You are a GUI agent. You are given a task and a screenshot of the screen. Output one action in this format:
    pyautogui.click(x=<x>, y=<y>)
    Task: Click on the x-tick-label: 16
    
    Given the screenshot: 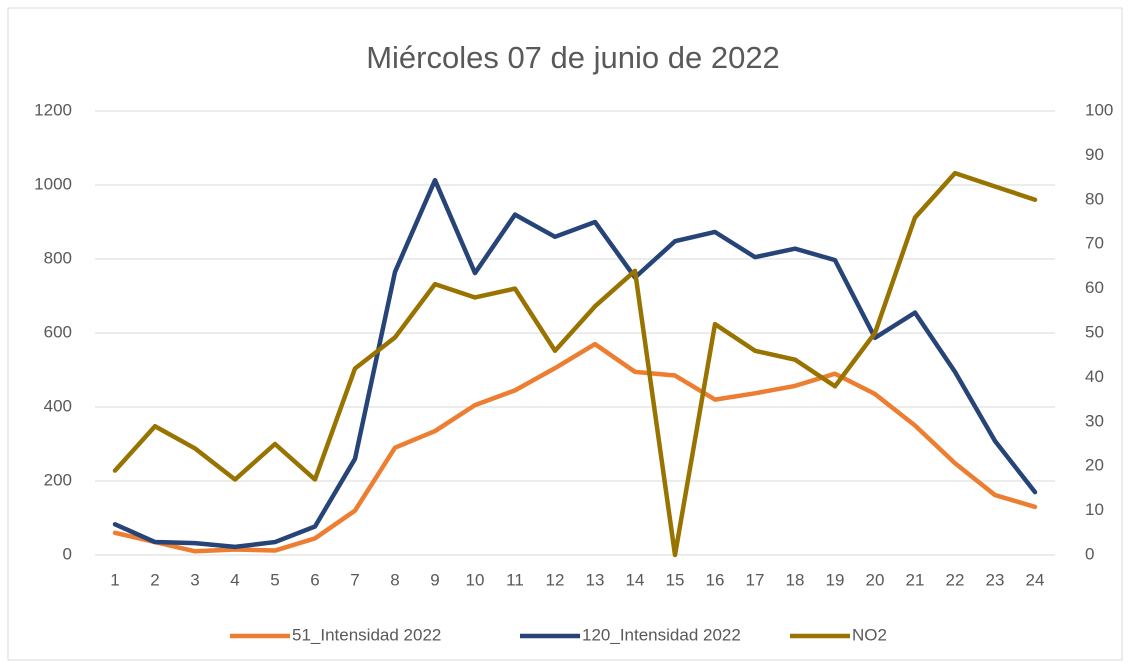 What is the action you would take?
    pyautogui.click(x=715, y=579)
    